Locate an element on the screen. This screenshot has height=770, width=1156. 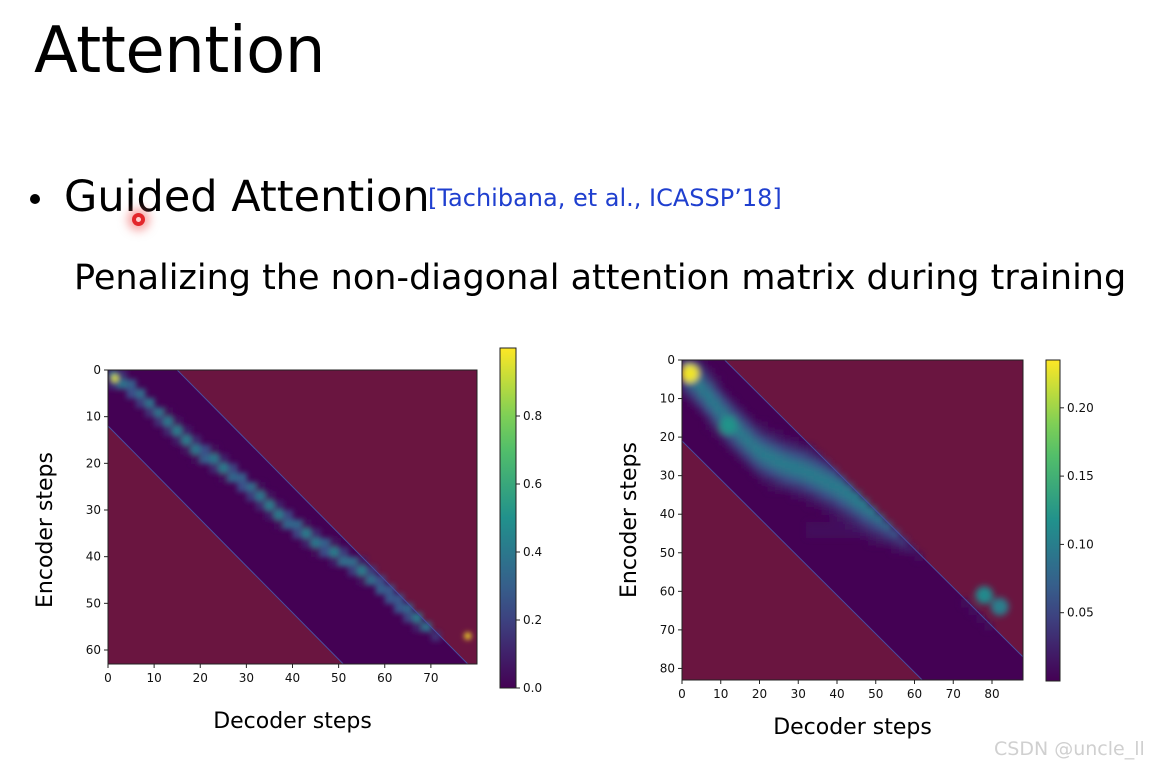
plot-frame is located at coordinates (852, 520).